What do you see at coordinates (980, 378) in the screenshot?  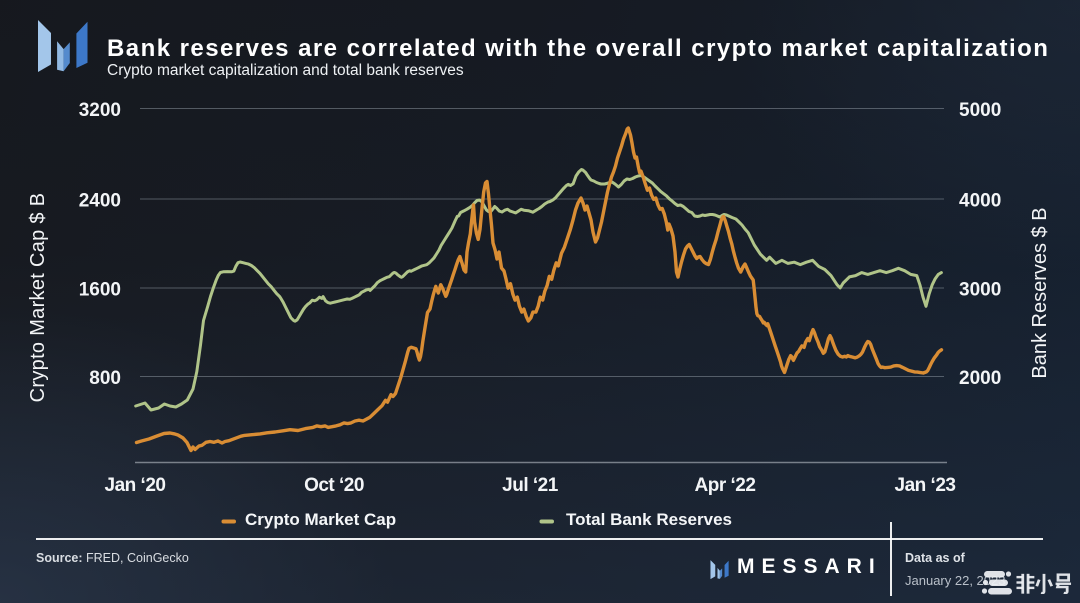 I see `svg-text: 2000` at bounding box center [980, 378].